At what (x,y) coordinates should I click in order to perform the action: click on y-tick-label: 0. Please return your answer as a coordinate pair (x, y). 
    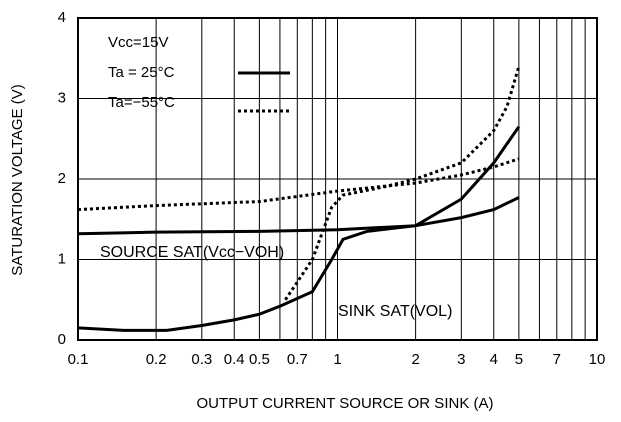
    Looking at the image, I should click on (62, 339).